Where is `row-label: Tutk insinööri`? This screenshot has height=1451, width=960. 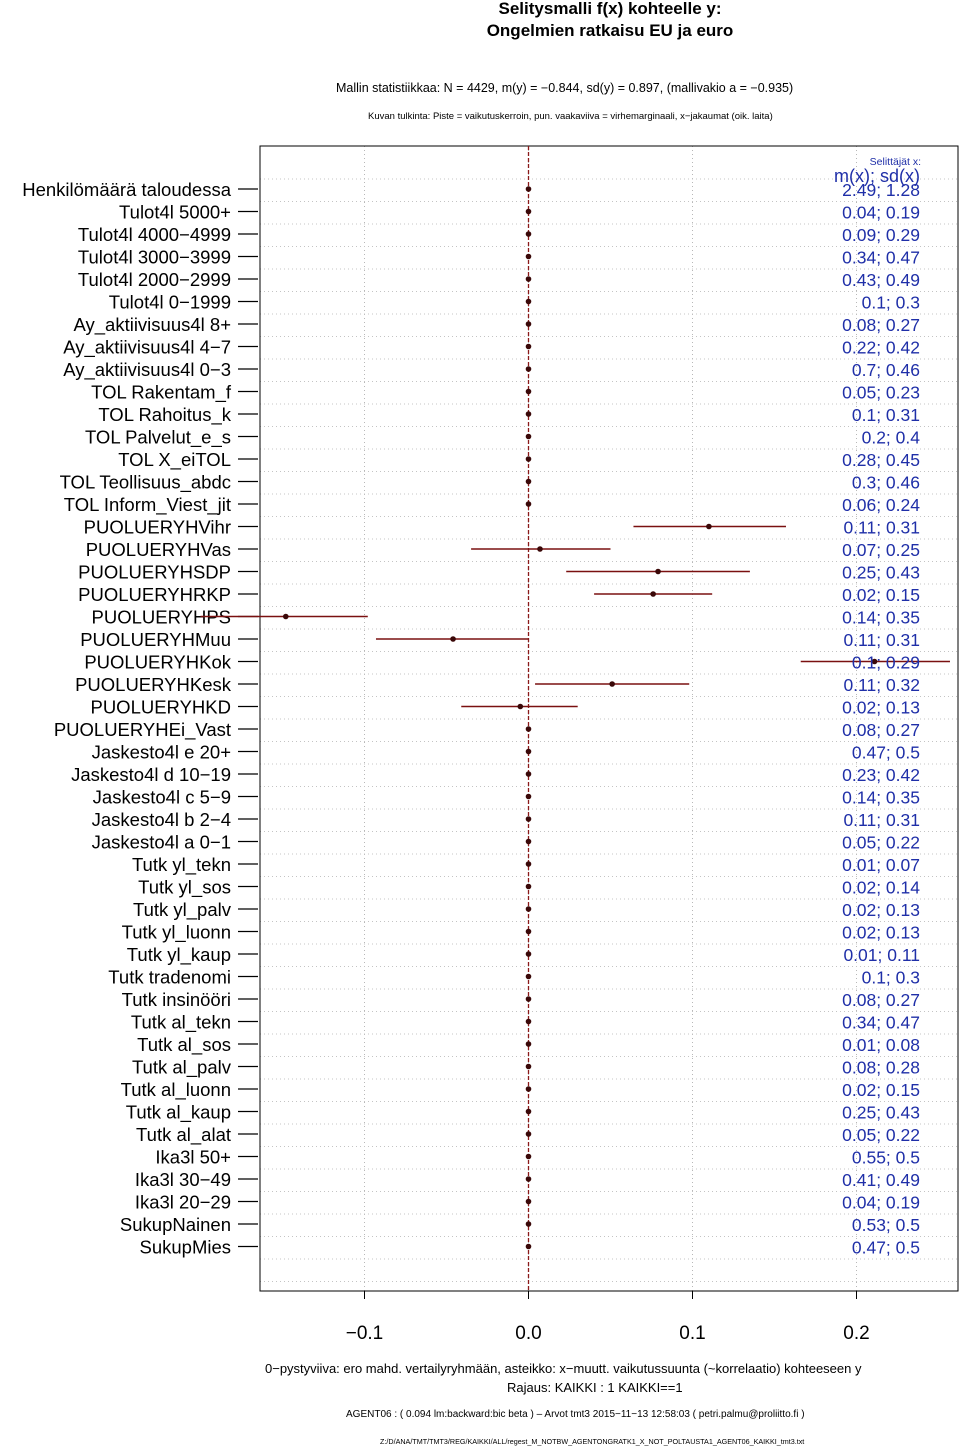 row-label: Tutk insinööri is located at coordinates (176, 999).